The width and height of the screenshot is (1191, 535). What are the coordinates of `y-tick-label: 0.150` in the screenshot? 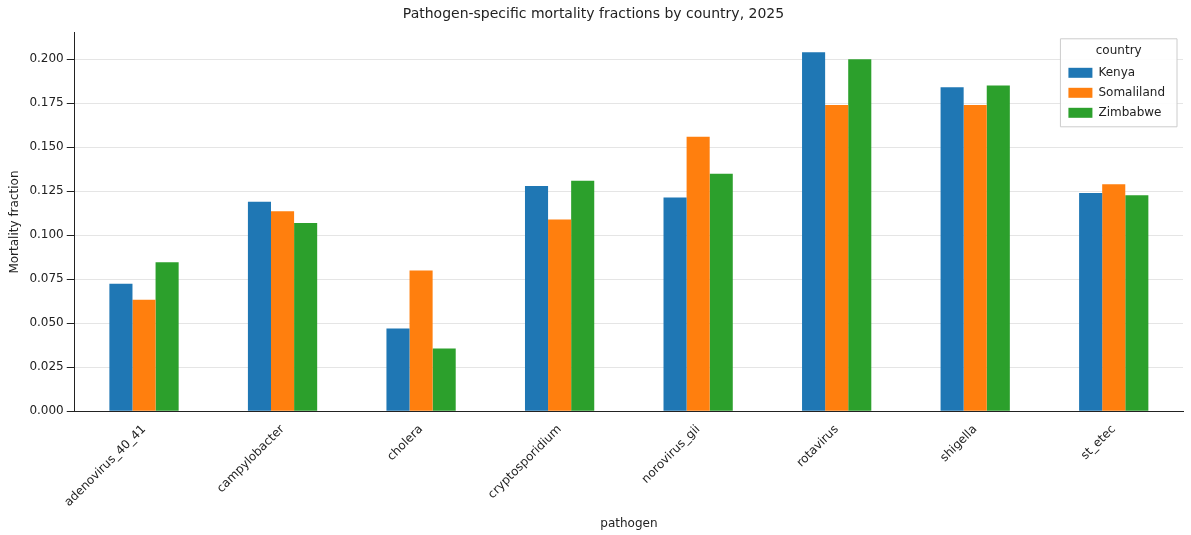 It's located at (46, 146).